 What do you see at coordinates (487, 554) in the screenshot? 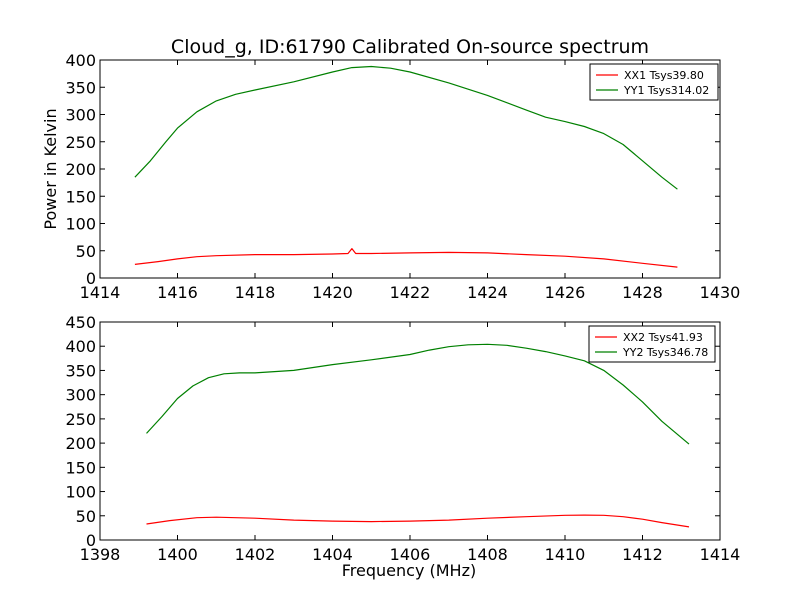
I see `x-tick-label: 1408` at bounding box center [487, 554].